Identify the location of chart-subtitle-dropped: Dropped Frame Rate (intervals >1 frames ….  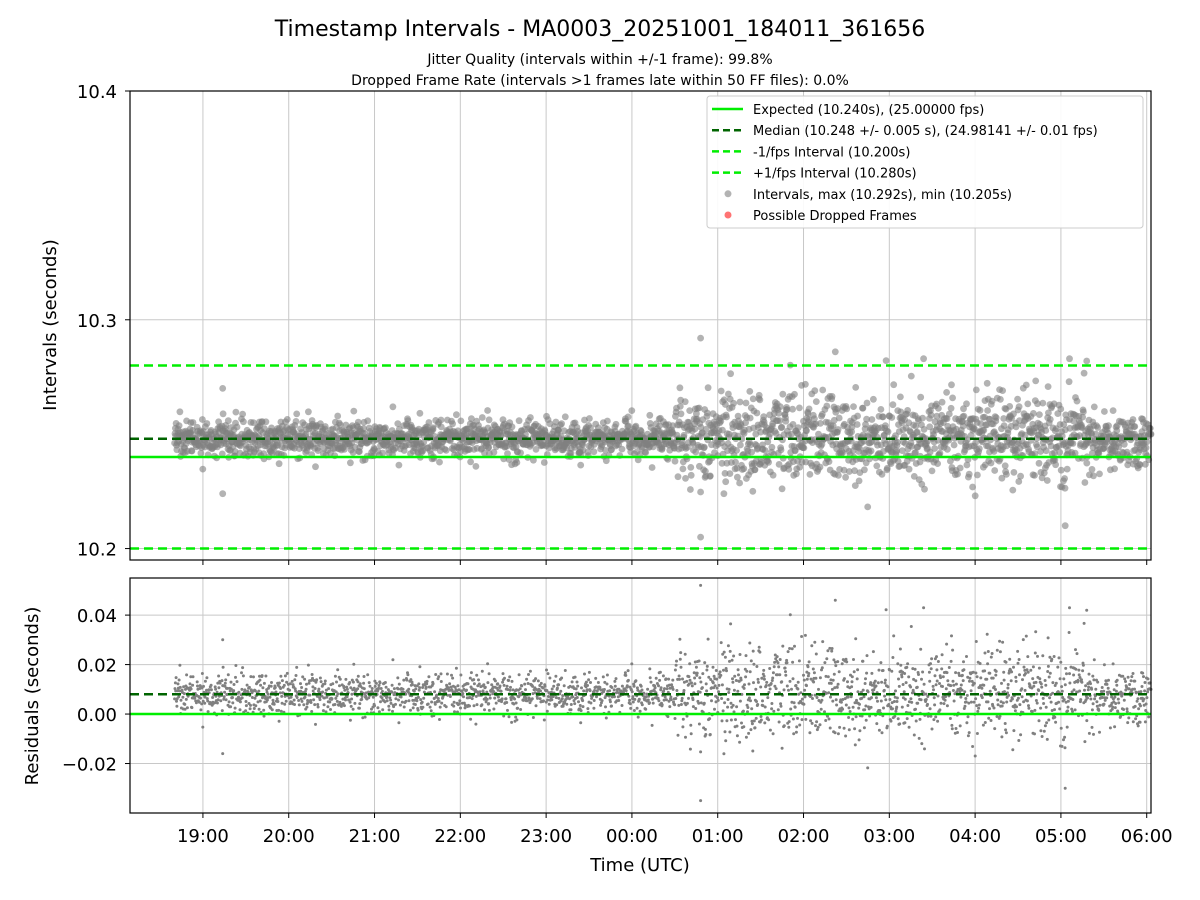
(600, 81).